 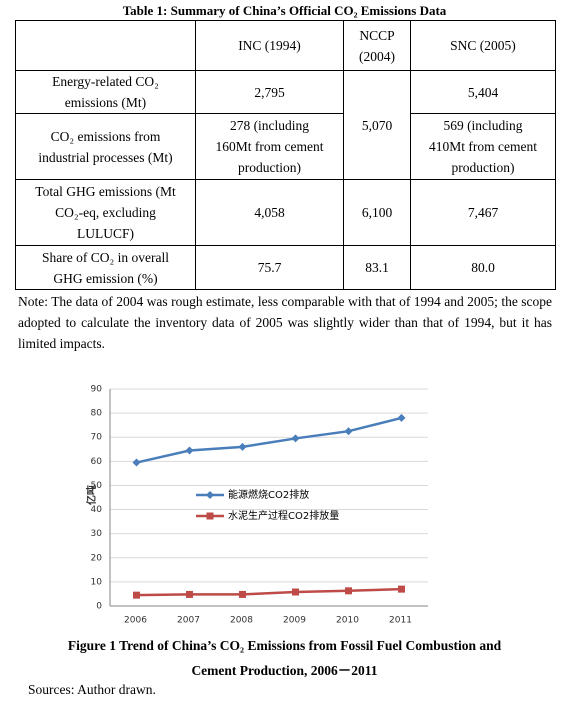 What do you see at coordinates (105, 45) in the screenshot?
I see `header-cell` at bounding box center [105, 45].